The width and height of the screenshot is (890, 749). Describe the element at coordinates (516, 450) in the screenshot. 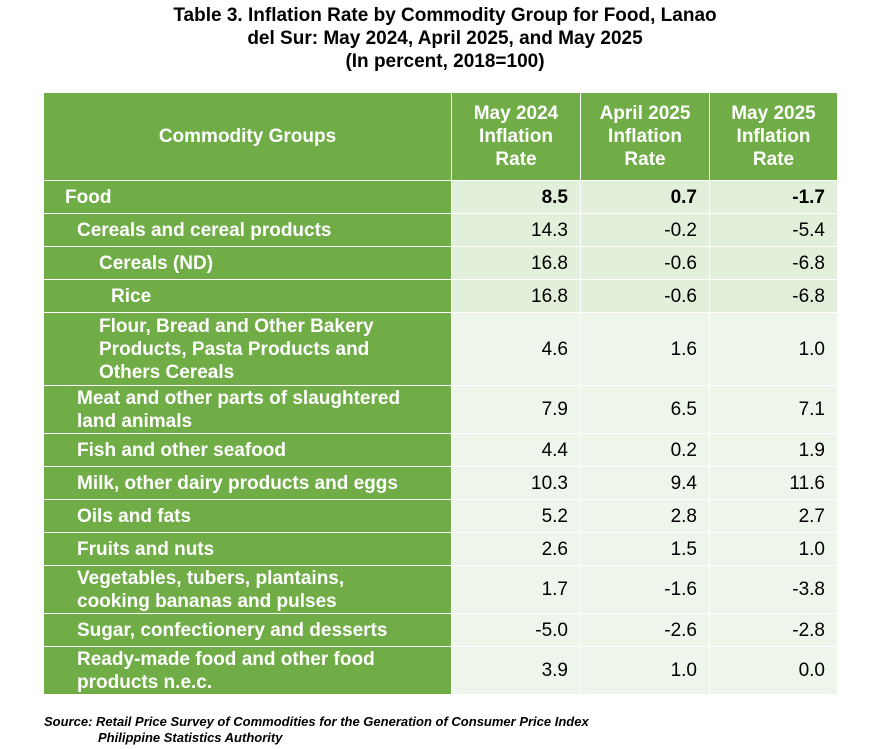

I see `cell-may-2024: 4.4` at that location.